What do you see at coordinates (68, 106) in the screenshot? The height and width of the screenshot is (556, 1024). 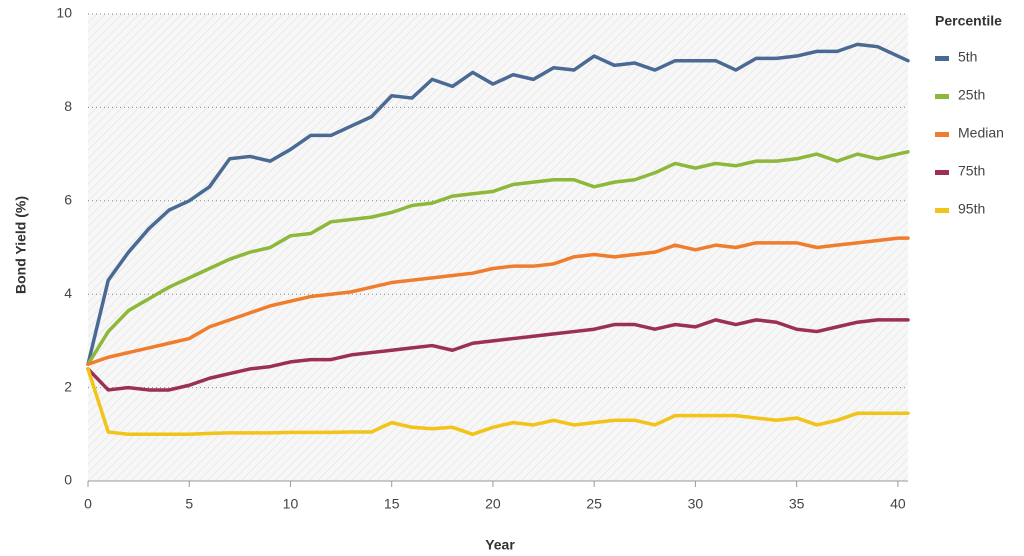 I see `y-tick-label: 8` at bounding box center [68, 106].